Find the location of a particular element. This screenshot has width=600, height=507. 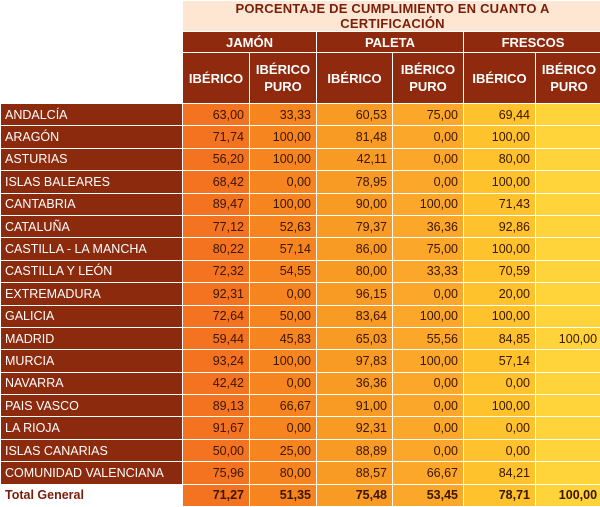

value-cell: 65,03 is located at coordinates (354, 338).